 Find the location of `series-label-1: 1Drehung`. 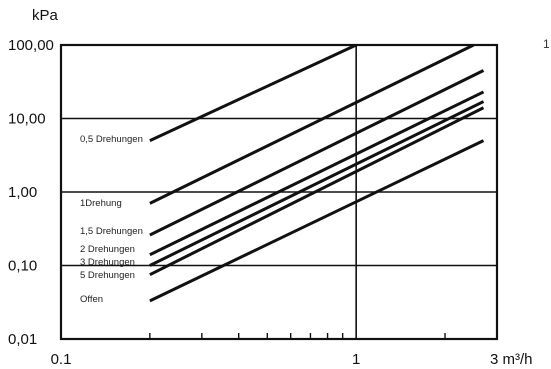

series-label-1: 1Drehung is located at coordinates (101, 203).